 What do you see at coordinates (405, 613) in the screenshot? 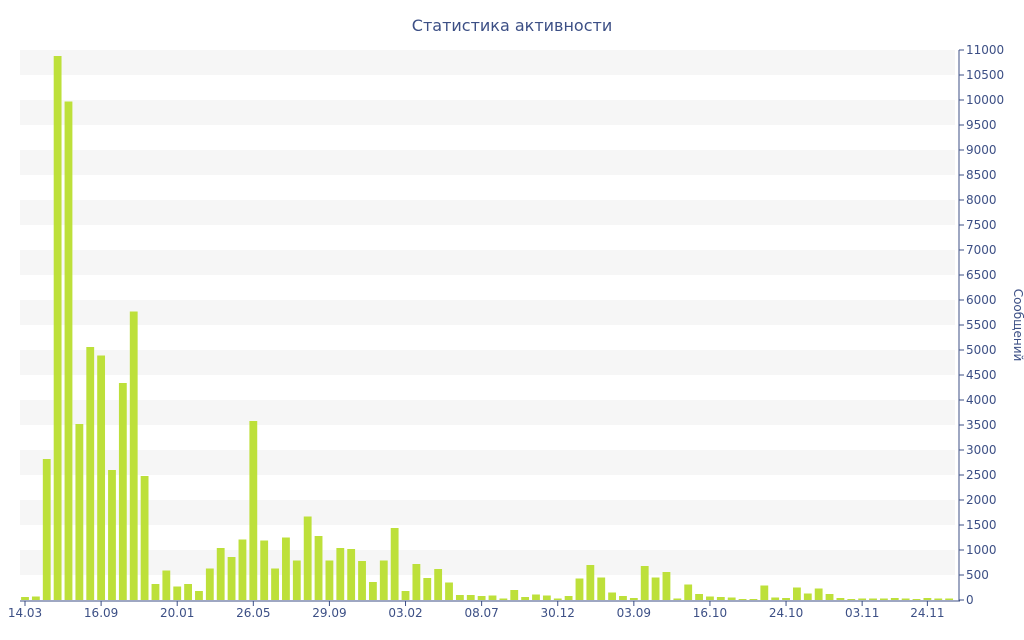
I see `x-tick-label: 03.02` at bounding box center [405, 613].